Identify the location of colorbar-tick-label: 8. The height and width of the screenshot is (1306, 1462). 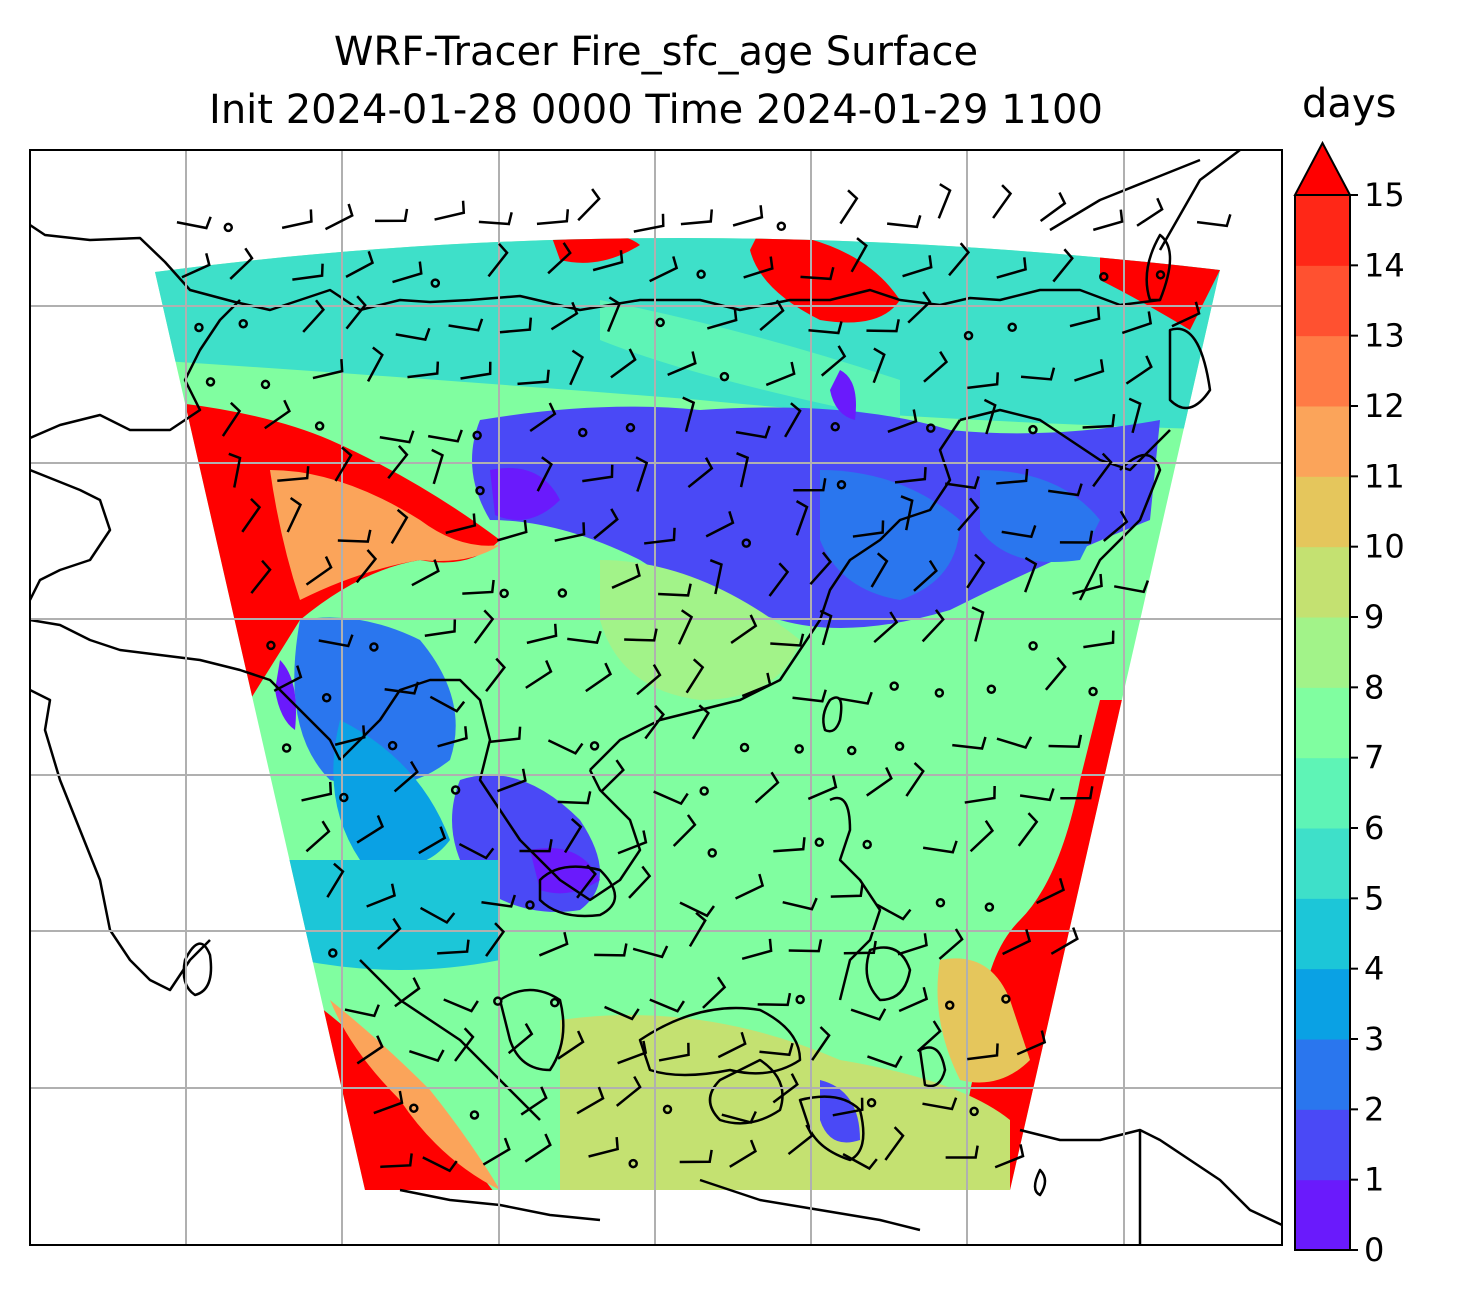
(1374, 687).